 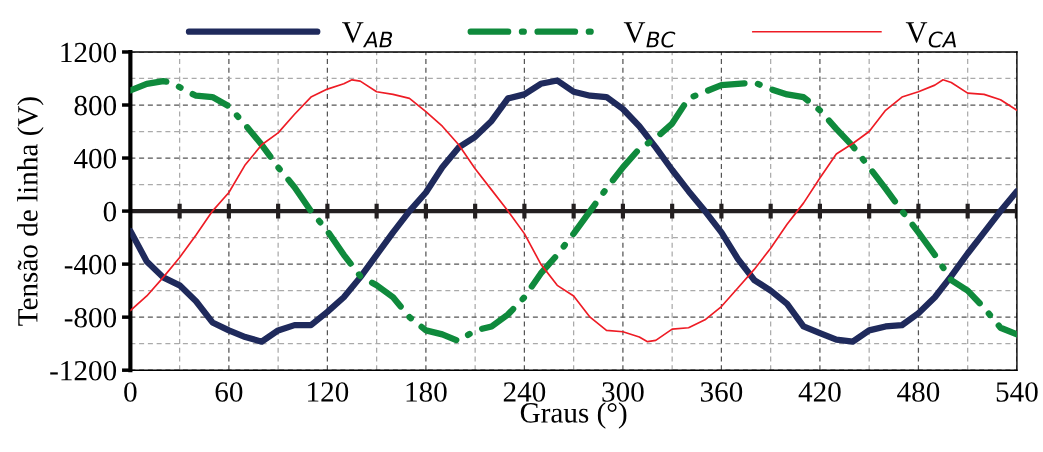 What do you see at coordinates (367, 35) in the screenshot?
I see `legend-label: V$_{AB}$` at bounding box center [367, 35].